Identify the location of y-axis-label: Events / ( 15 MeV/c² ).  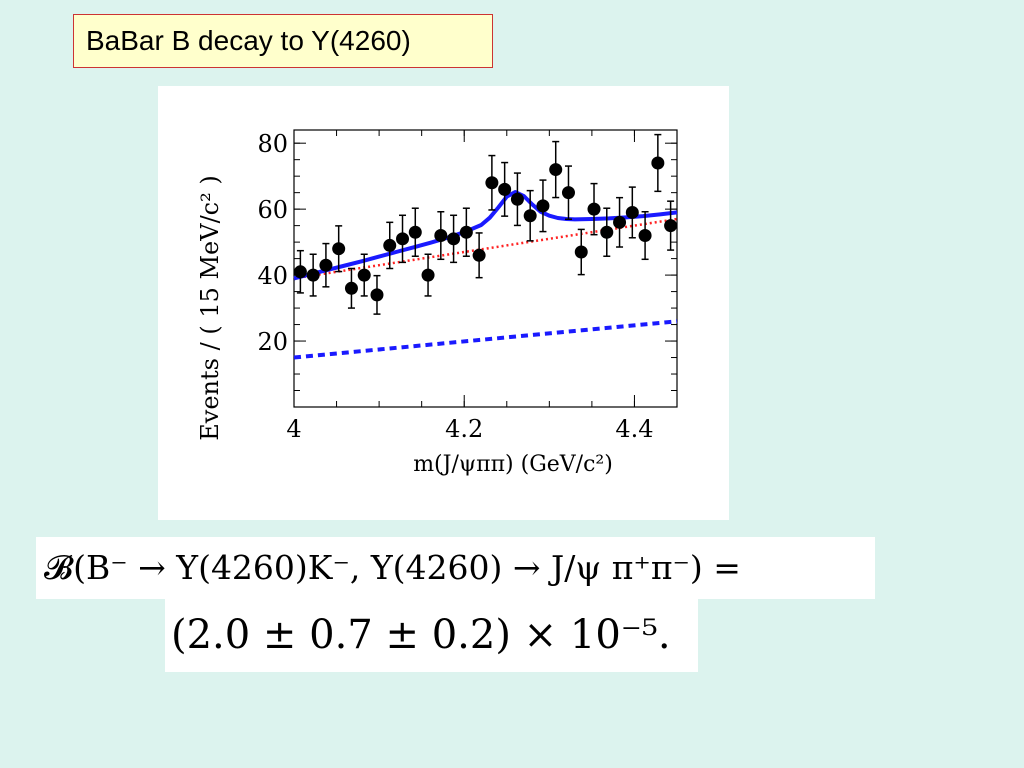
(210, 307).